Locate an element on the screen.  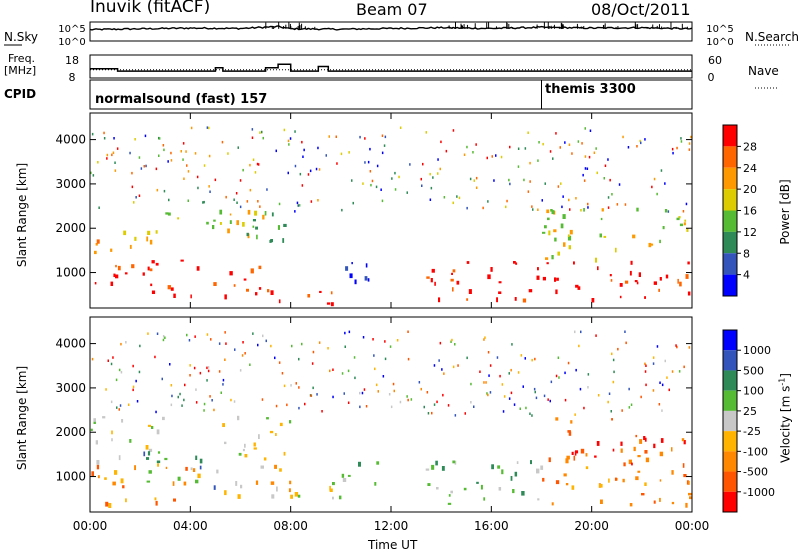
noise-ytick-bottom: 10^0 is located at coordinates (71, 42).